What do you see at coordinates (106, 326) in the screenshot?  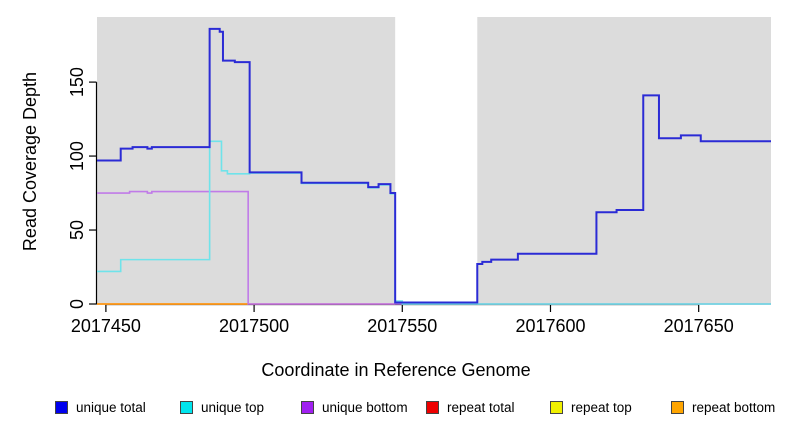 I see `x-tick-label: 2017450` at bounding box center [106, 326].